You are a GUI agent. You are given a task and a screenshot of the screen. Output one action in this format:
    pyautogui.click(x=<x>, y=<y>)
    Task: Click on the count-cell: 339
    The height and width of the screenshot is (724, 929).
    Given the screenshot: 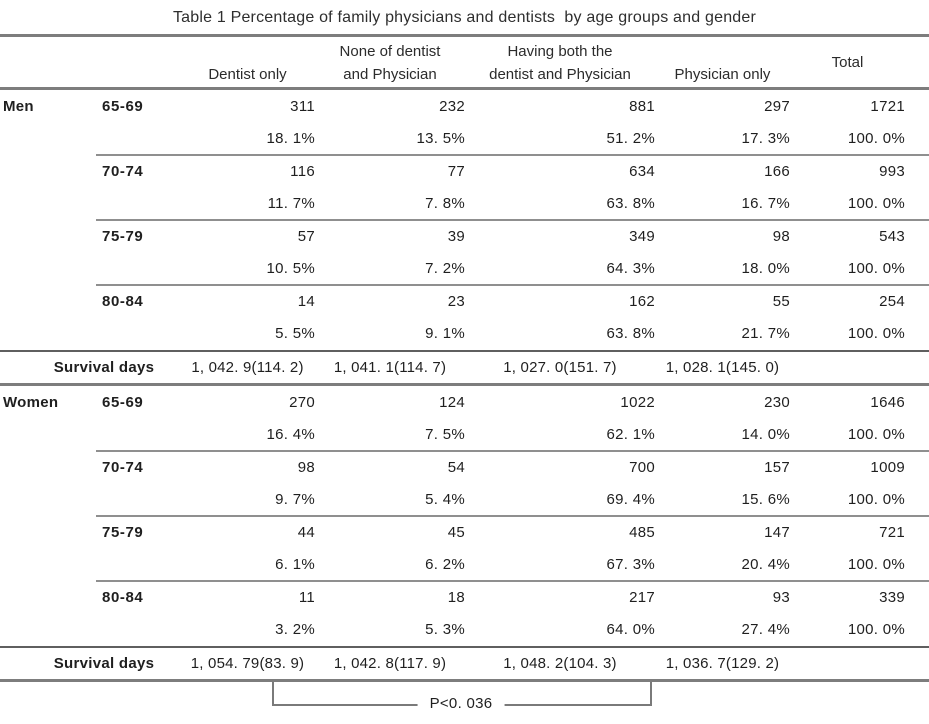 What is the action you would take?
    pyautogui.click(x=892, y=597)
    